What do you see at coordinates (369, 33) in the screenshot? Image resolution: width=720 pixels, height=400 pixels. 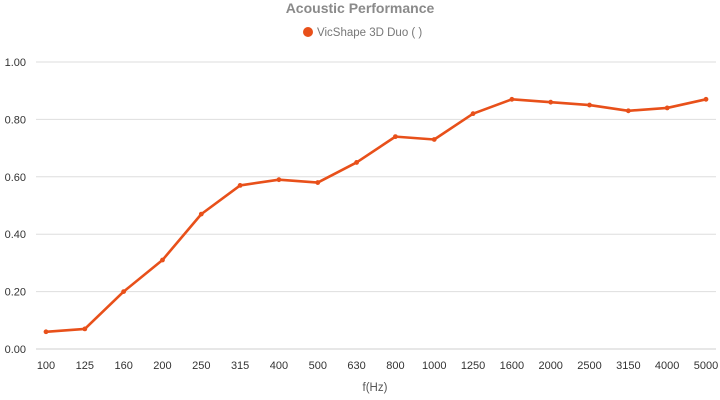 I see `legend-label: VicShape 3D Duo ( )` at bounding box center [369, 33].